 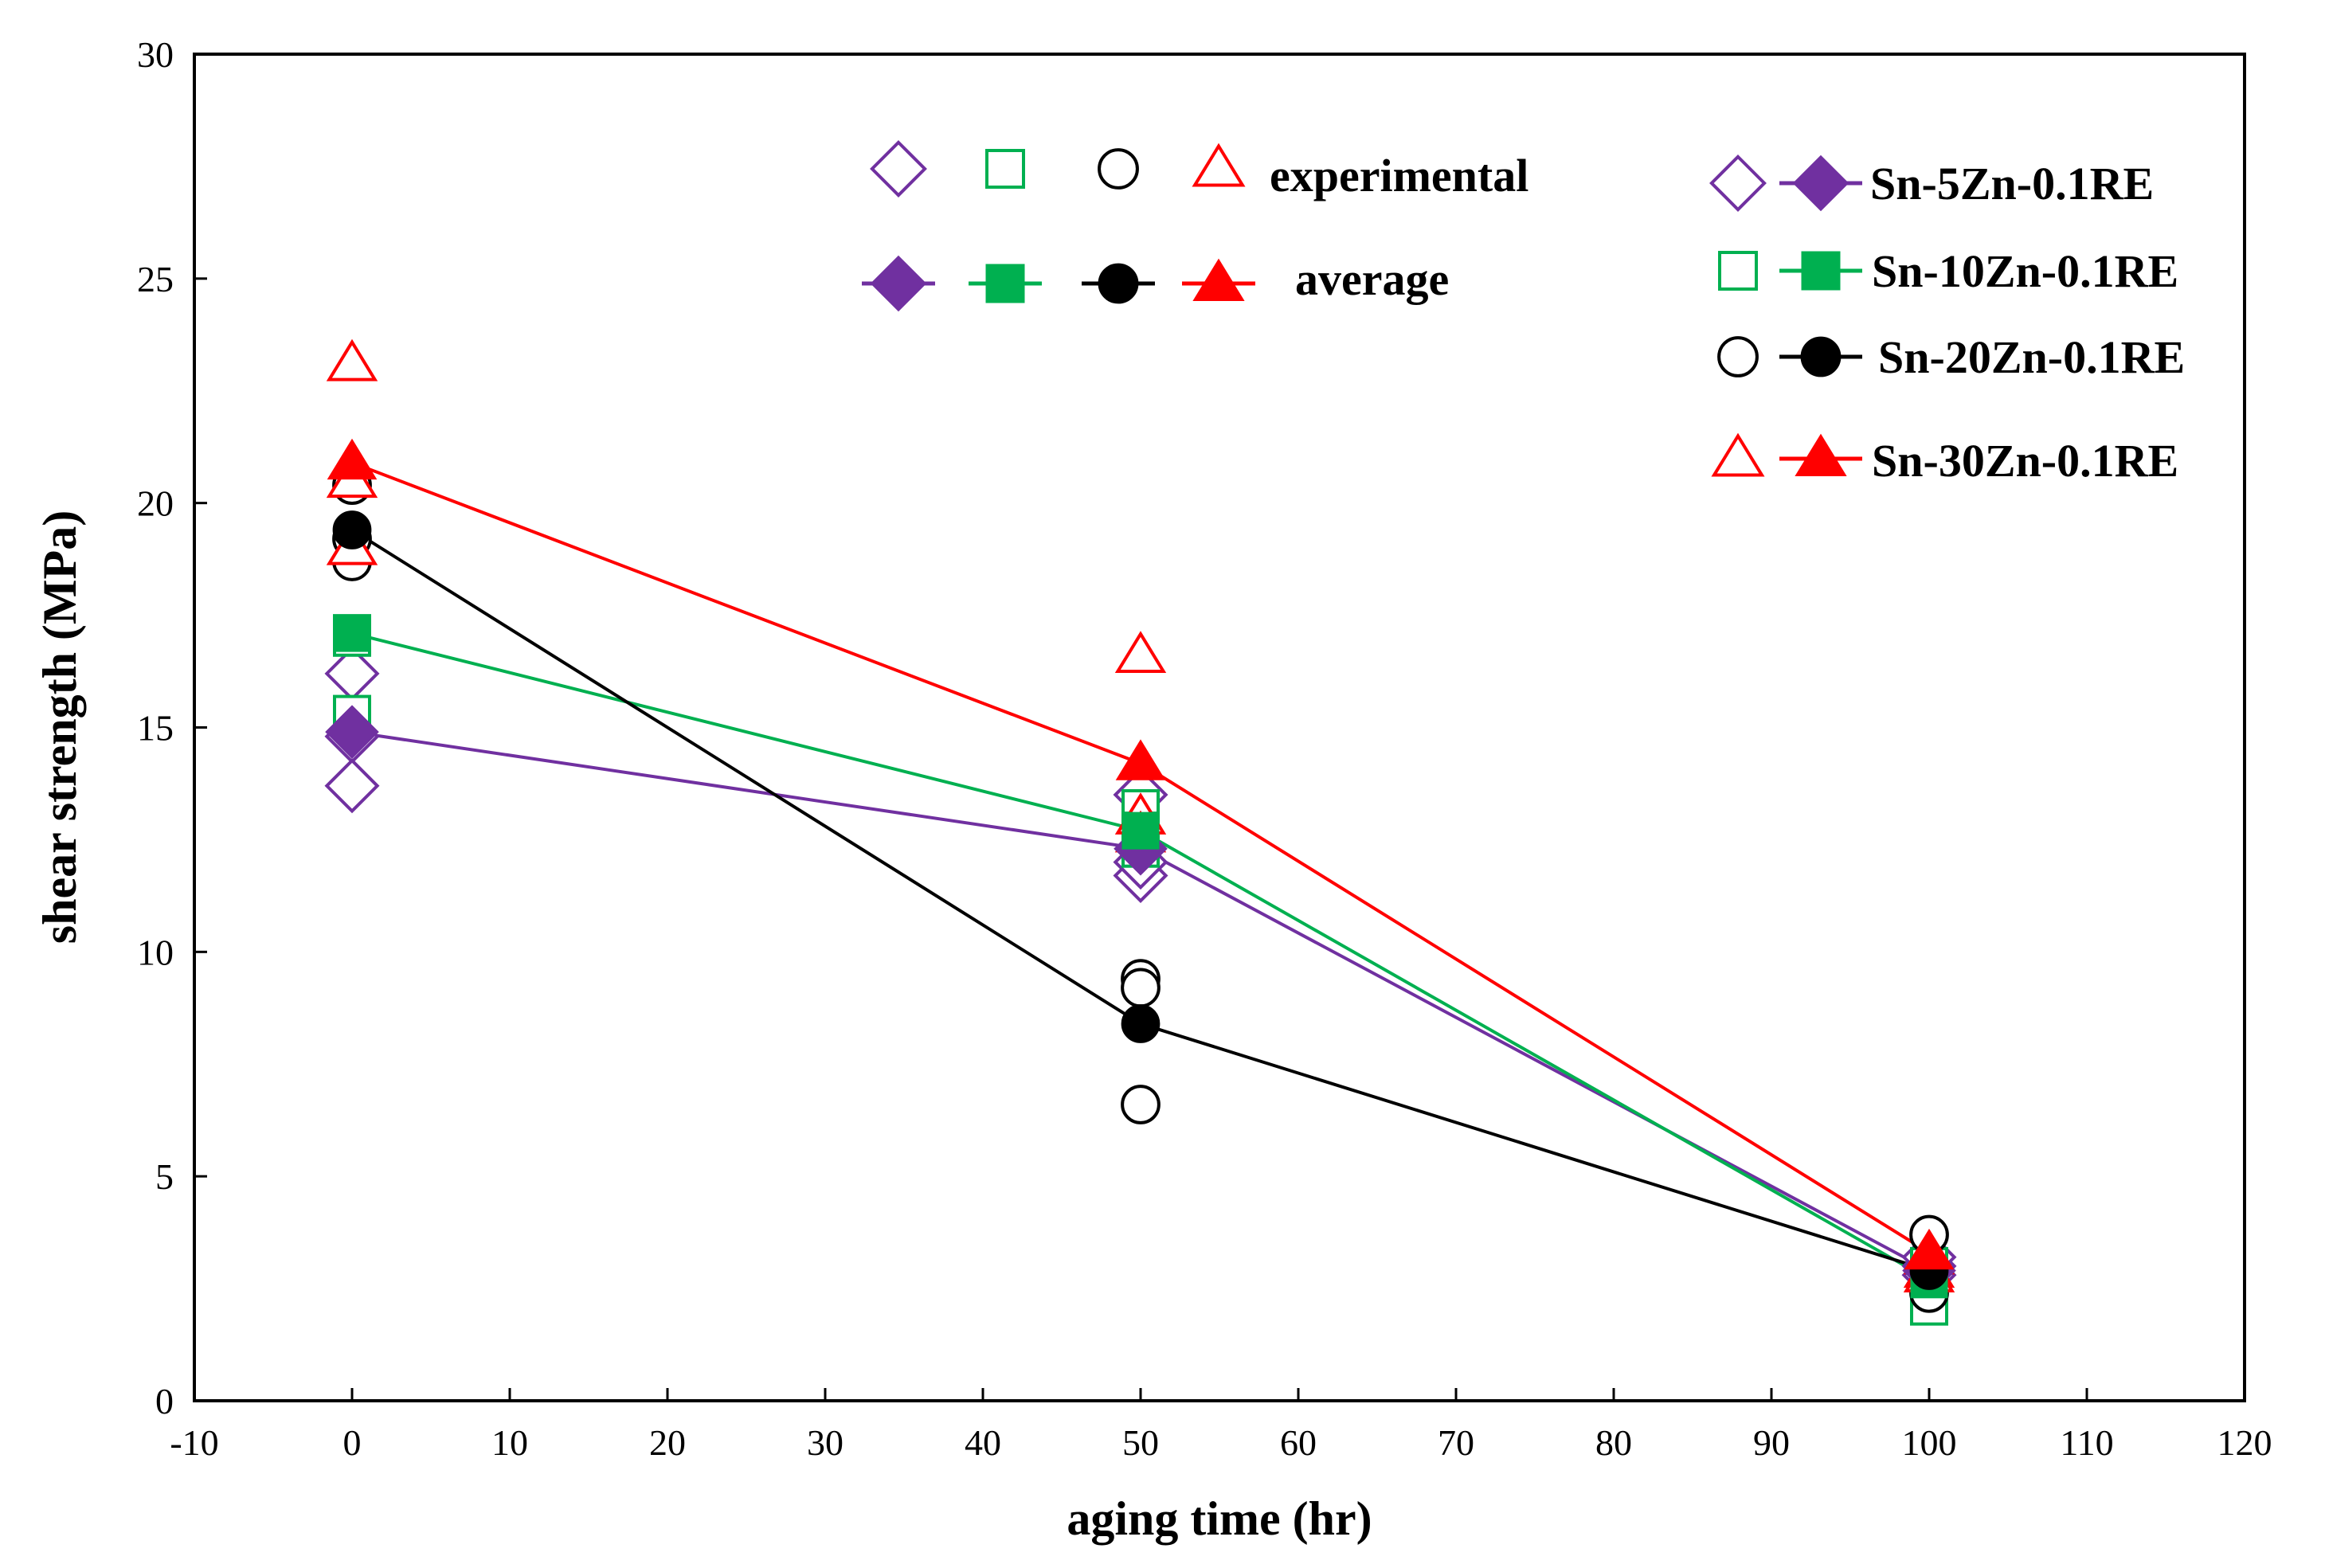 What do you see at coordinates (1738, 356) in the screenshot?
I see `legend-open-marker-sn-20zn-0-1re` at bounding box center [1738, 356].